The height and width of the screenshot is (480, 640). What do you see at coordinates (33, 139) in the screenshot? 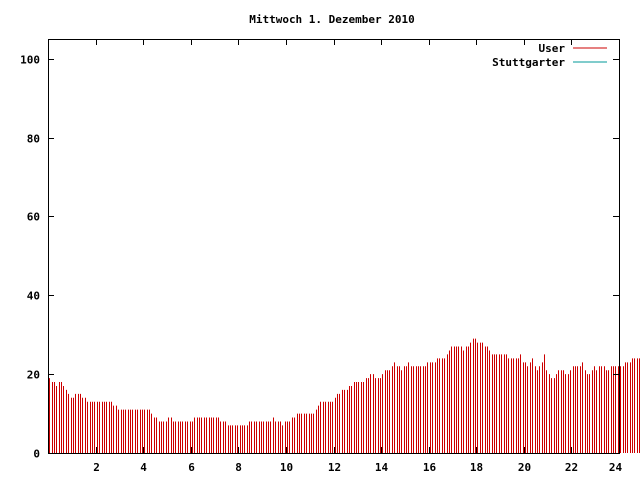
I see `y-tick-label: 80` at bounding box center [33, 139].